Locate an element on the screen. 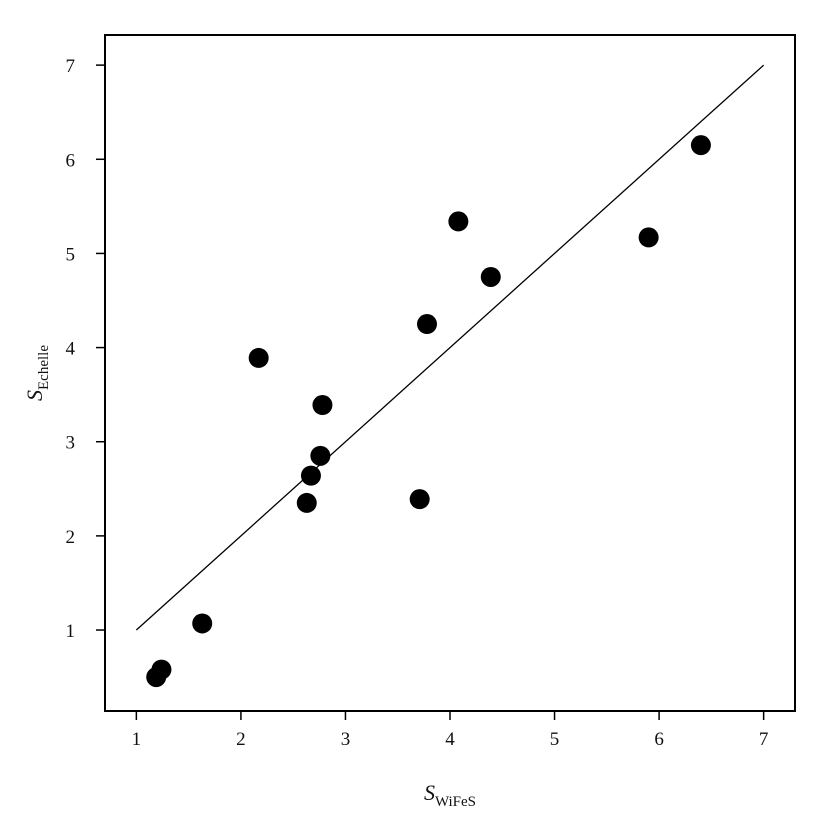  y-tick-label: 1 is located at coordinates (71, 631).